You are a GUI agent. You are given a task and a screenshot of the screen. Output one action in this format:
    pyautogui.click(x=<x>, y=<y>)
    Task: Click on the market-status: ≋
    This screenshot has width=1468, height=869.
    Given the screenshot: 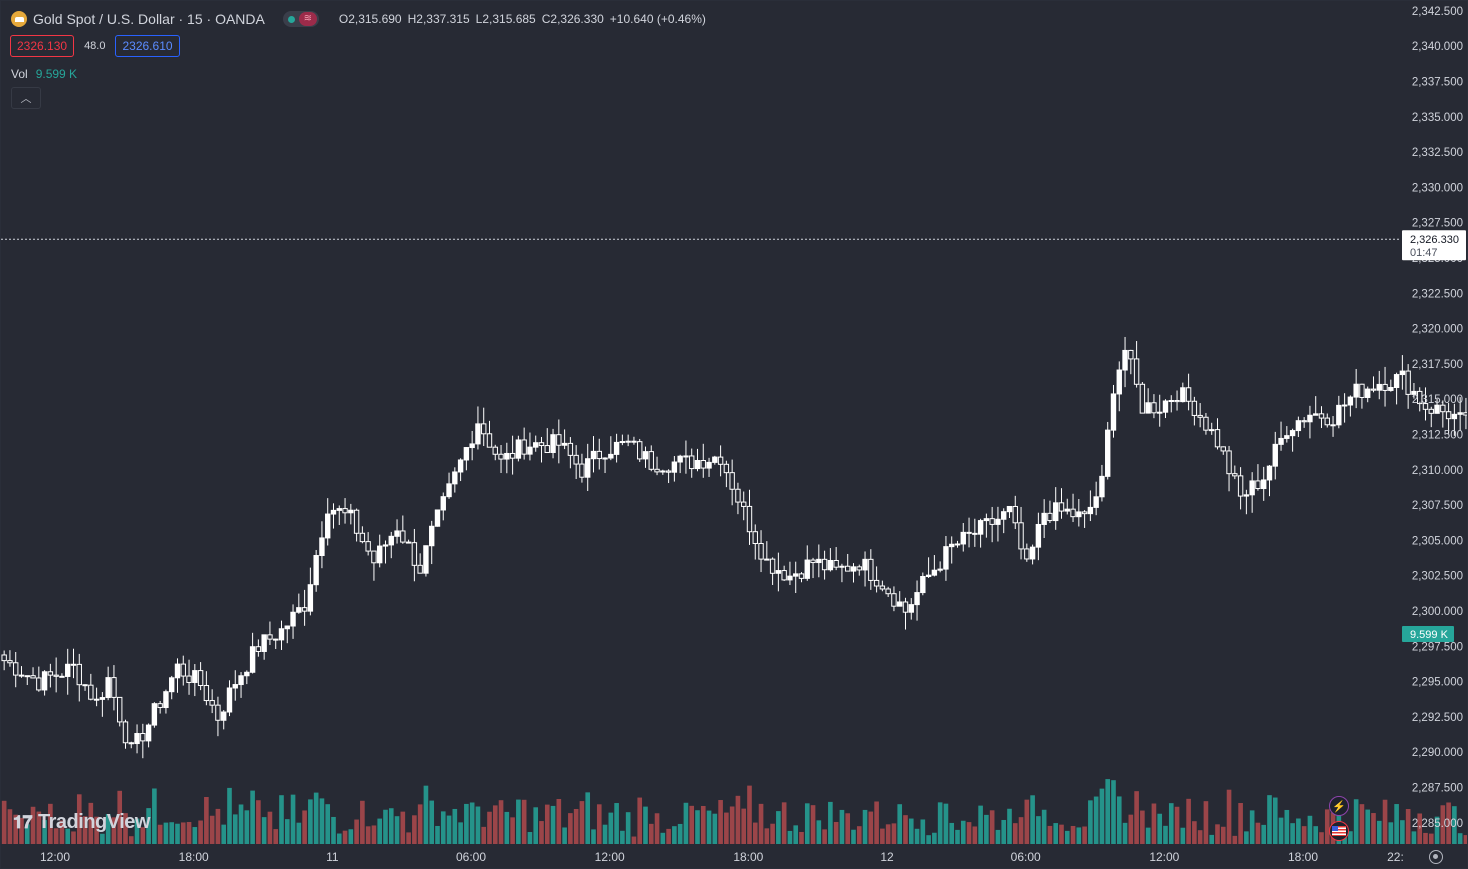 What is the action you would take?
    pyautogui.click(x=300, y=19)
    